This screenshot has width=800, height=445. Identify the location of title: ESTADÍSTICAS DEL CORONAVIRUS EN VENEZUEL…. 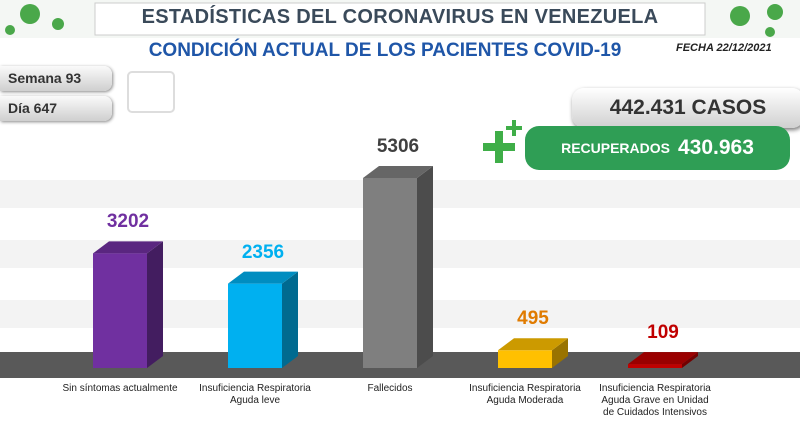
(400, 17).